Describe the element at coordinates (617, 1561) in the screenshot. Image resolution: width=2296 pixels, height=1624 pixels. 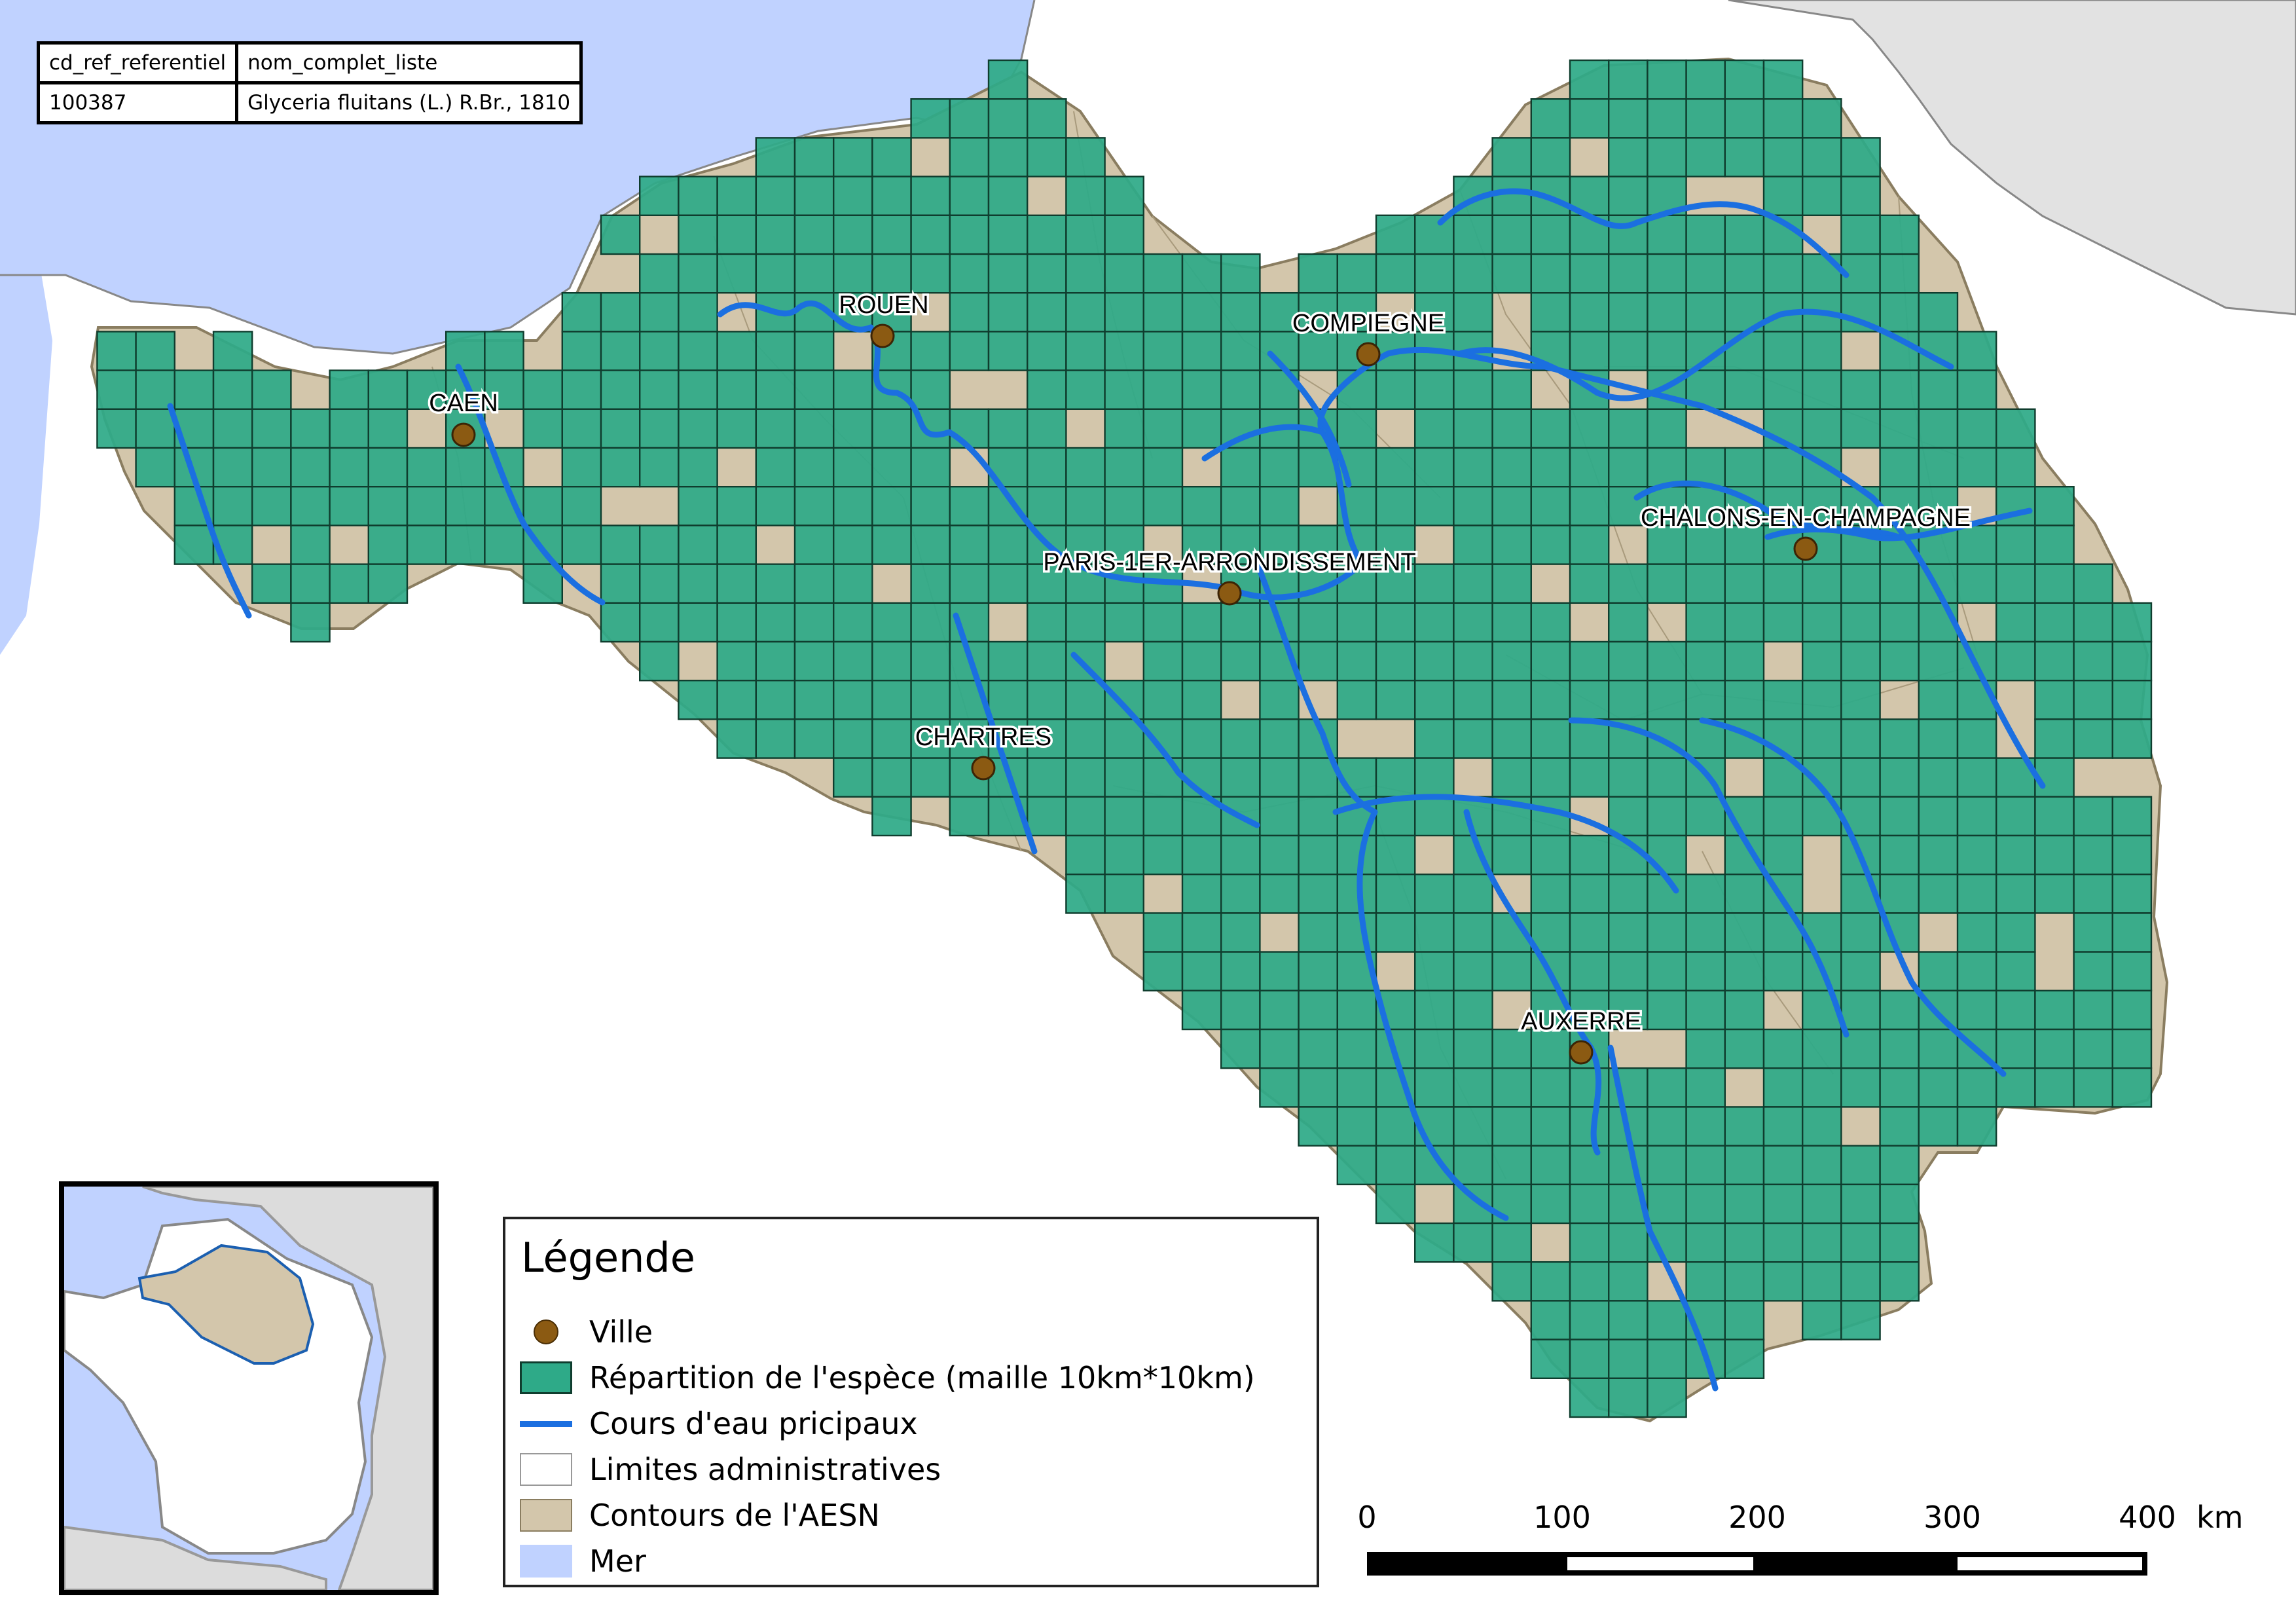
I see `legend-label-sea: Mer` at that location.